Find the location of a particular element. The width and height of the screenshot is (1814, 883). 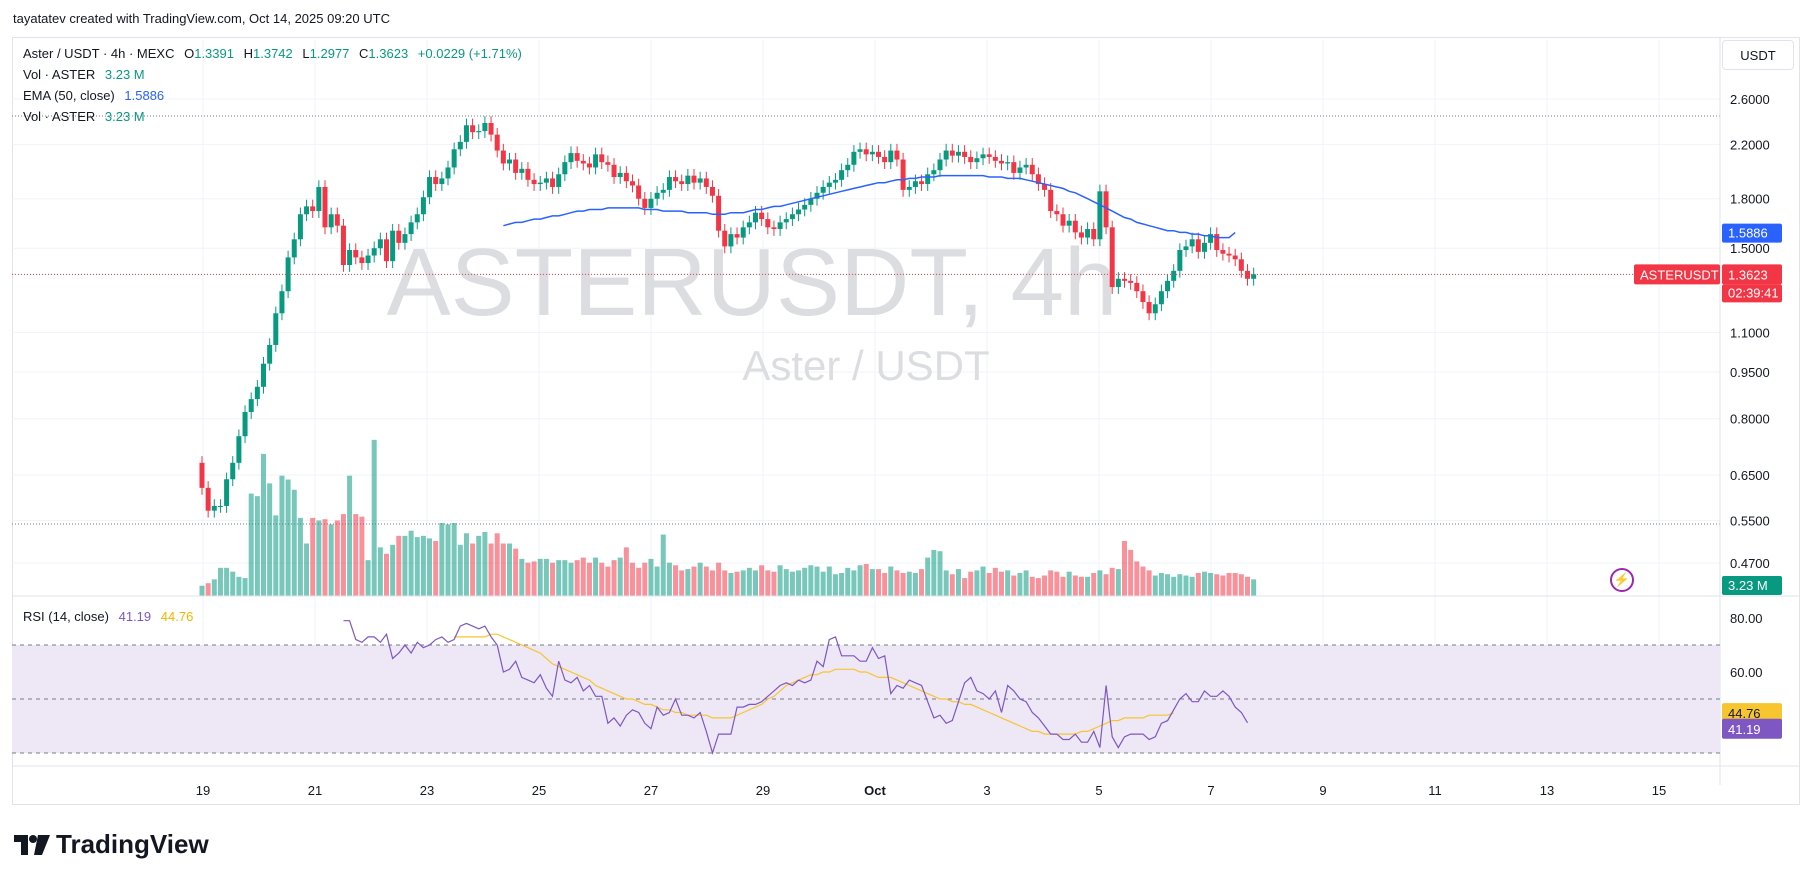

ema-legend-row: EMA (50, close) 1.5886 is located at coordinates (93, 95).